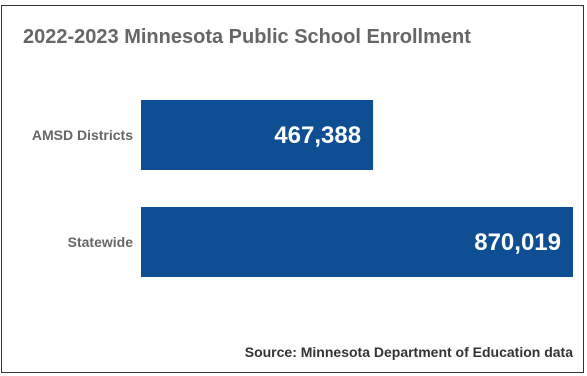 The height and width of the screenshot is (376, 587). I want to click on value-label-1: 870,019, so click(517, 242).